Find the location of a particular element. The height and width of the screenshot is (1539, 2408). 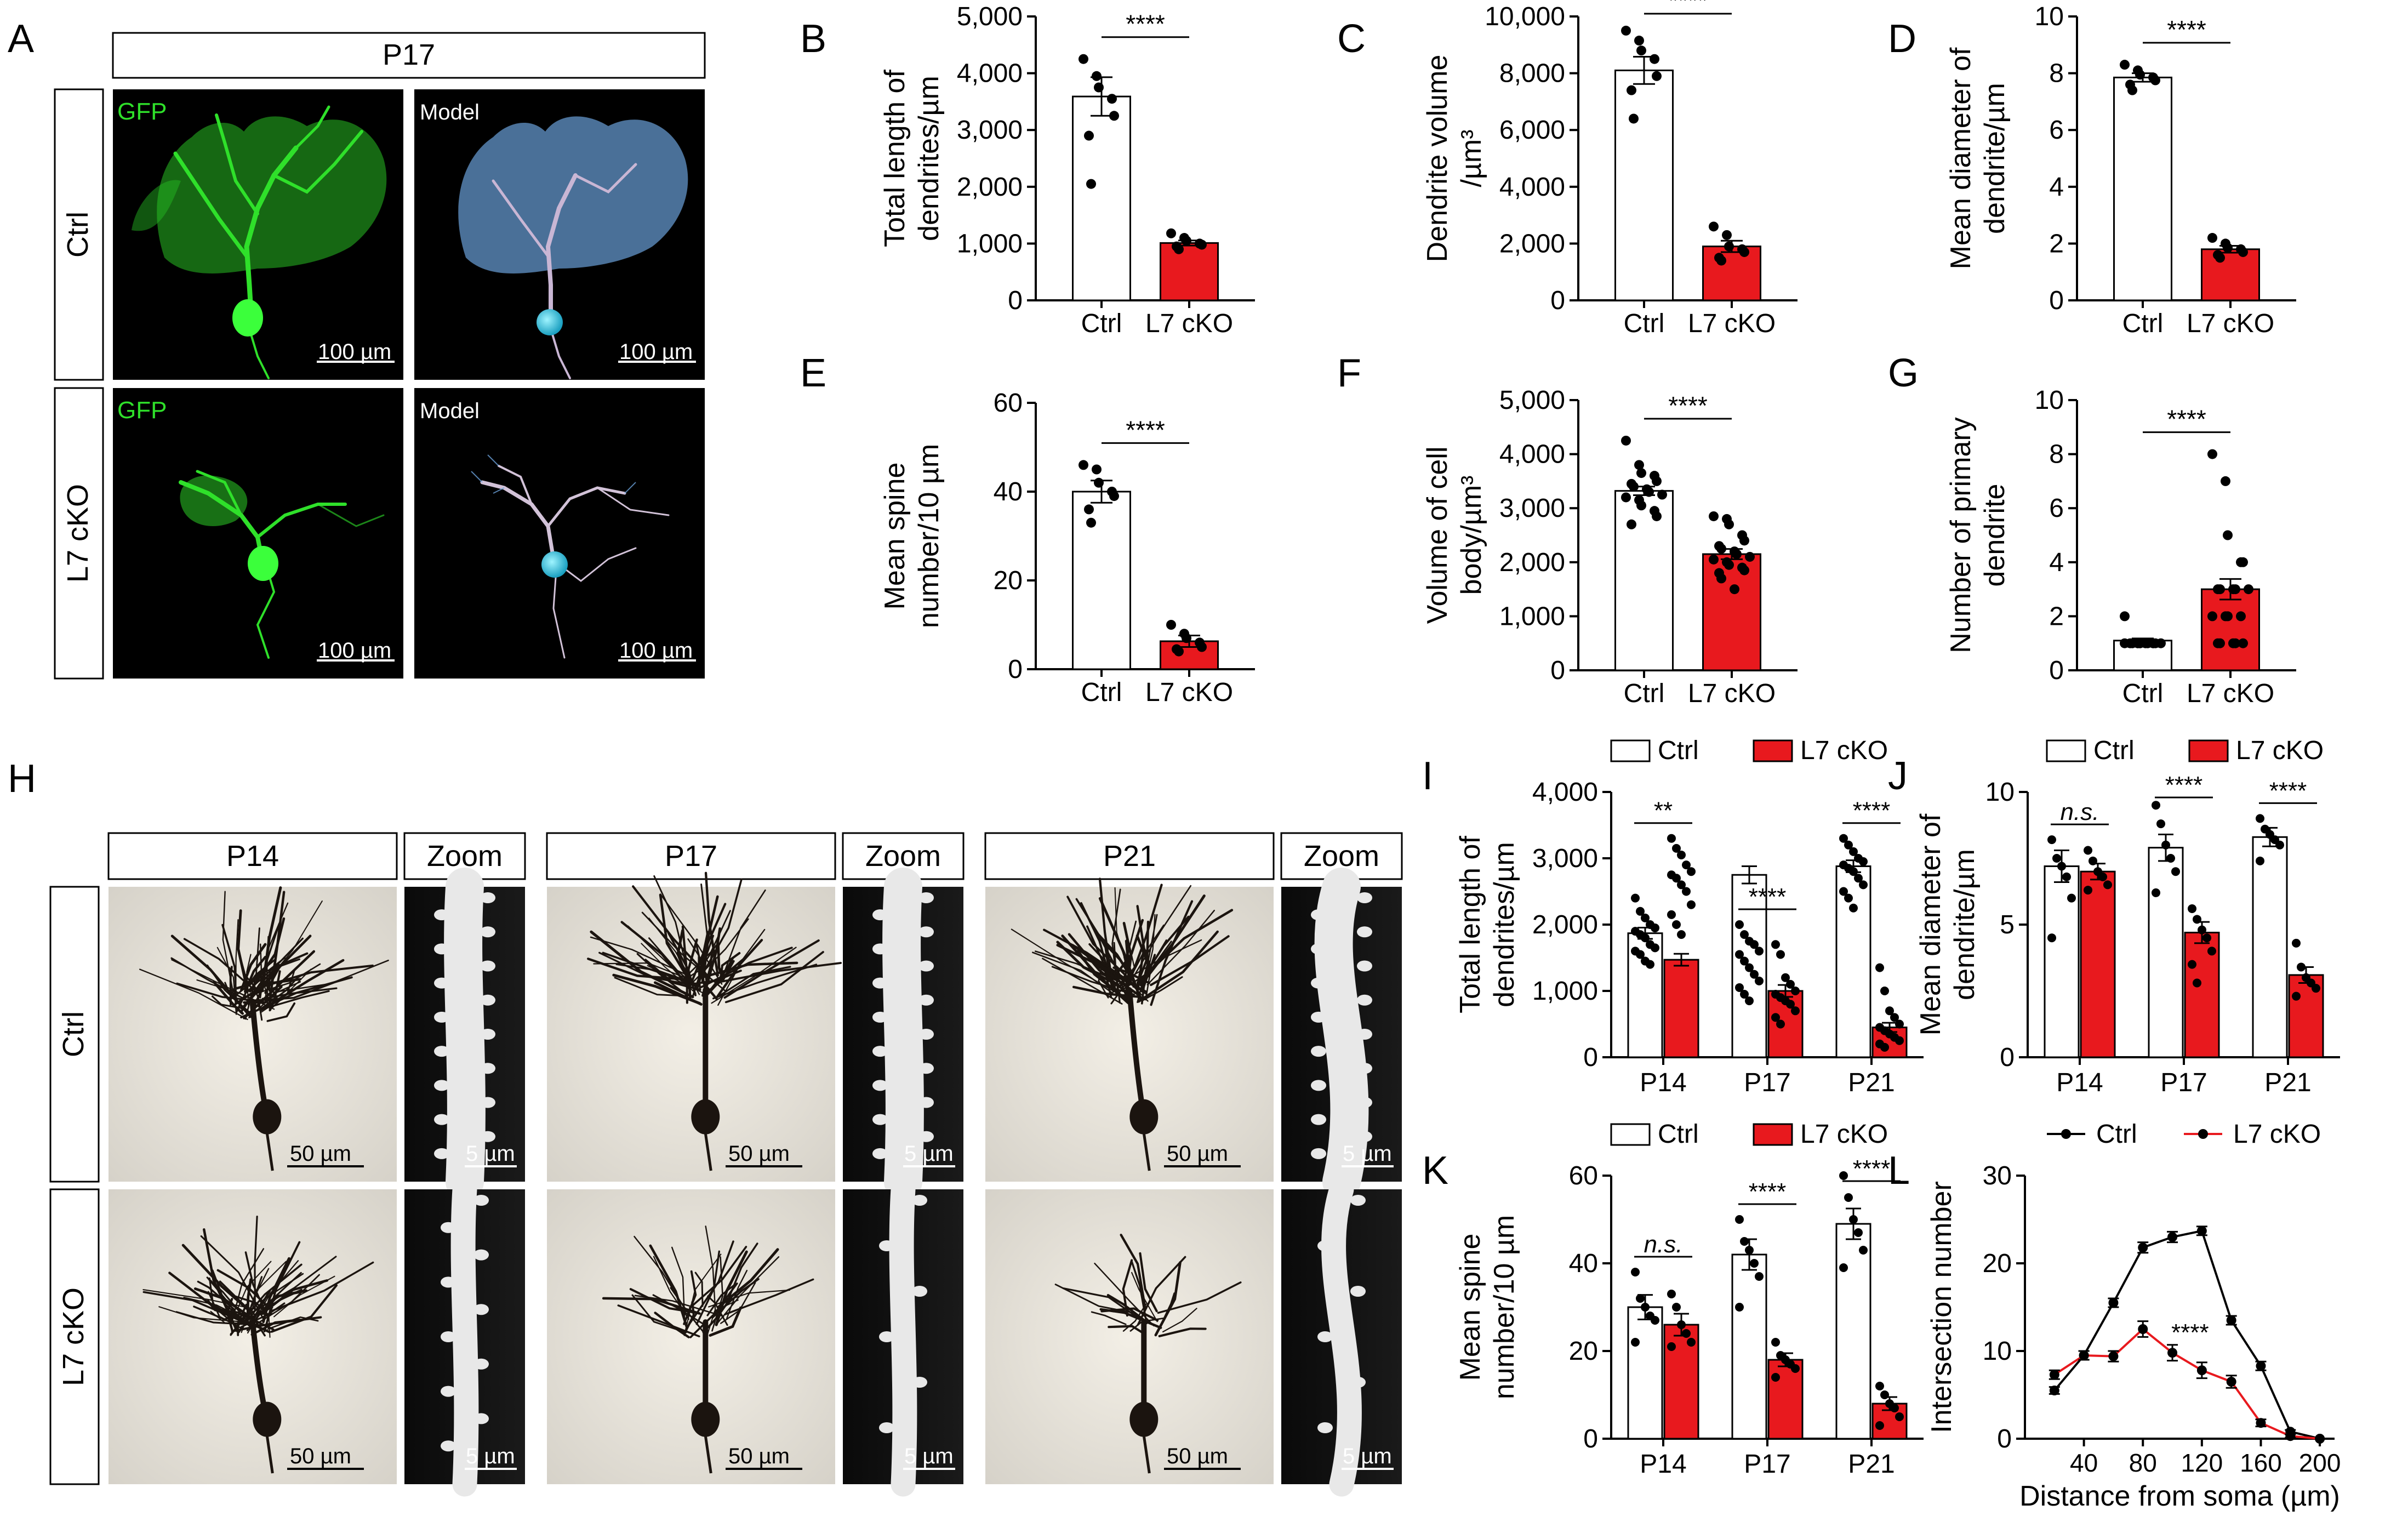

y-tick-label: 60 is located at coordinates (1009, 404).